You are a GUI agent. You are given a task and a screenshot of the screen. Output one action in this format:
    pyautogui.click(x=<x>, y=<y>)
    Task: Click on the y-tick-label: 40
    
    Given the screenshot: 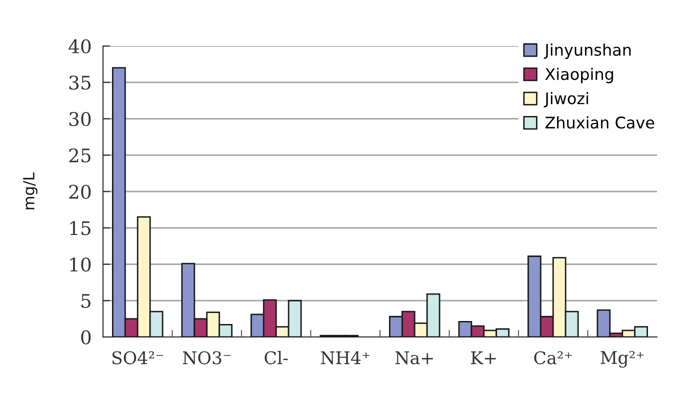 What is the action you would take?
    pyautogui.click(x=79, y=46)
    